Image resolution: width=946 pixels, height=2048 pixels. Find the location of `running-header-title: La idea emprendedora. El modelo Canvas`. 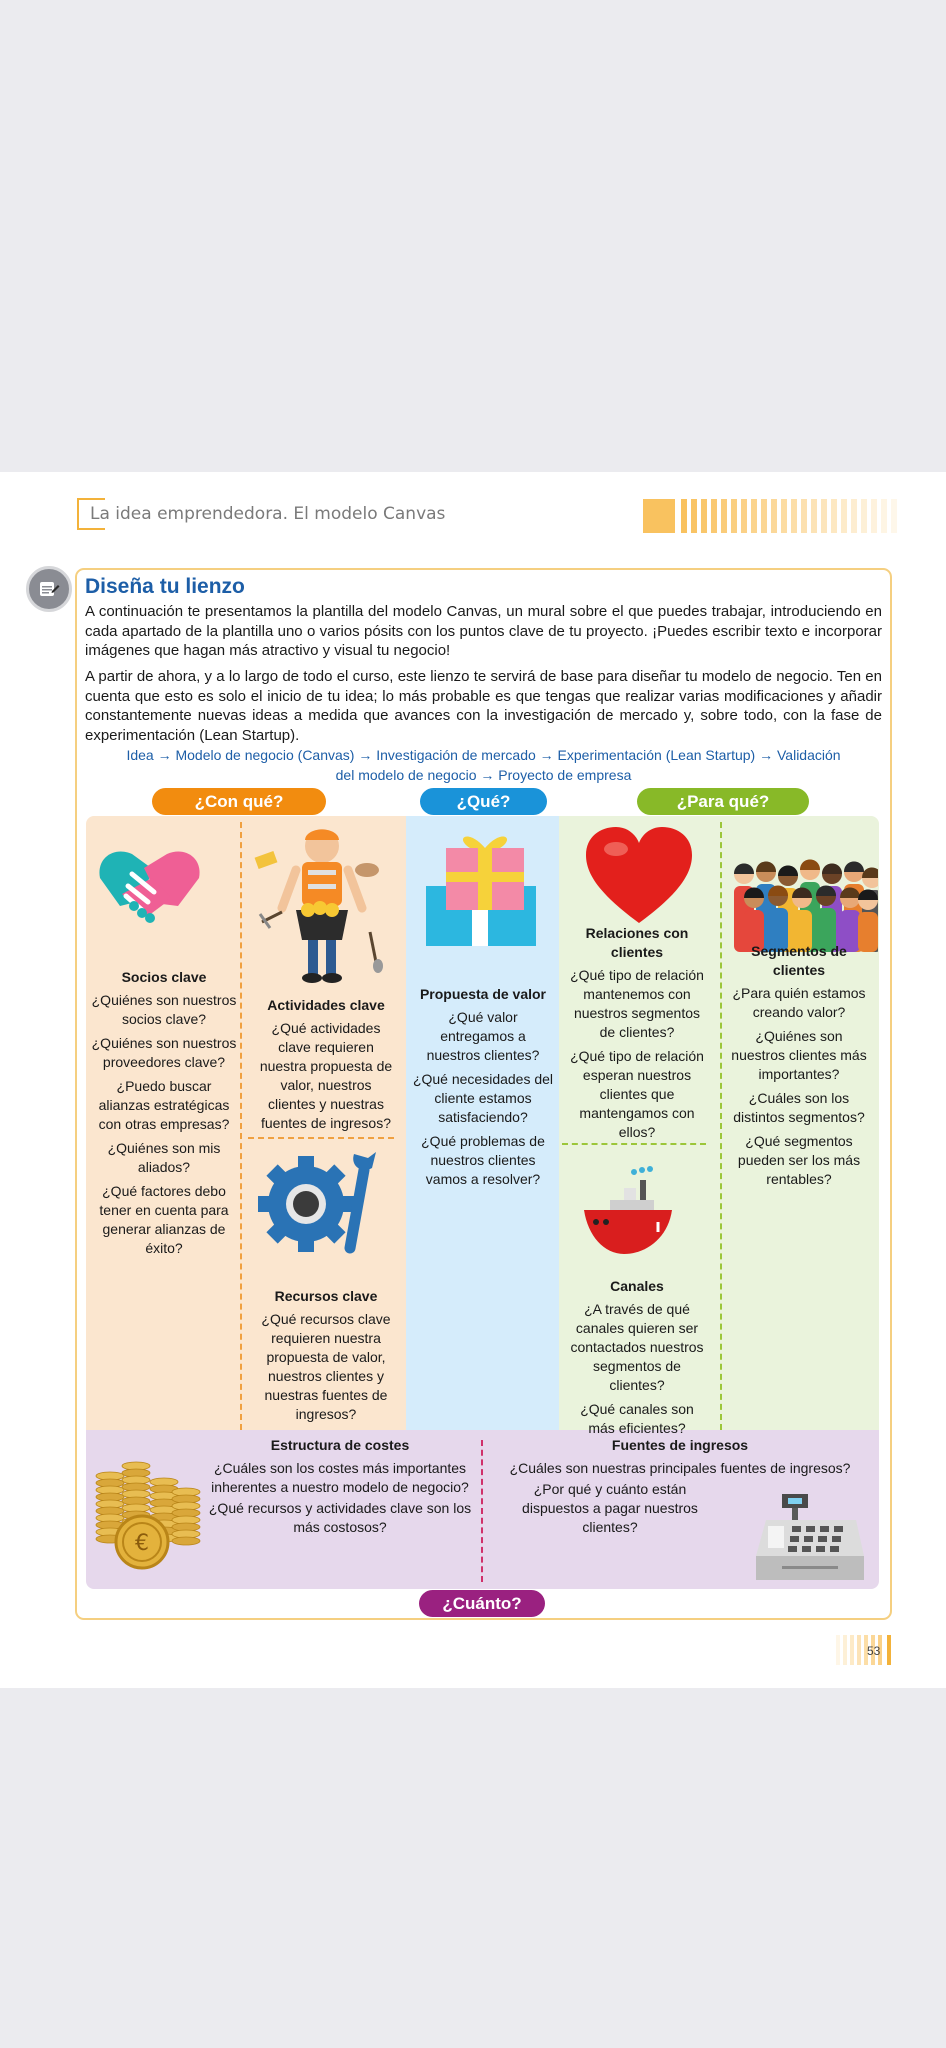

running-header-title: La idea emprendedora. El modelo Canvas is located at coordinates (268, 514).